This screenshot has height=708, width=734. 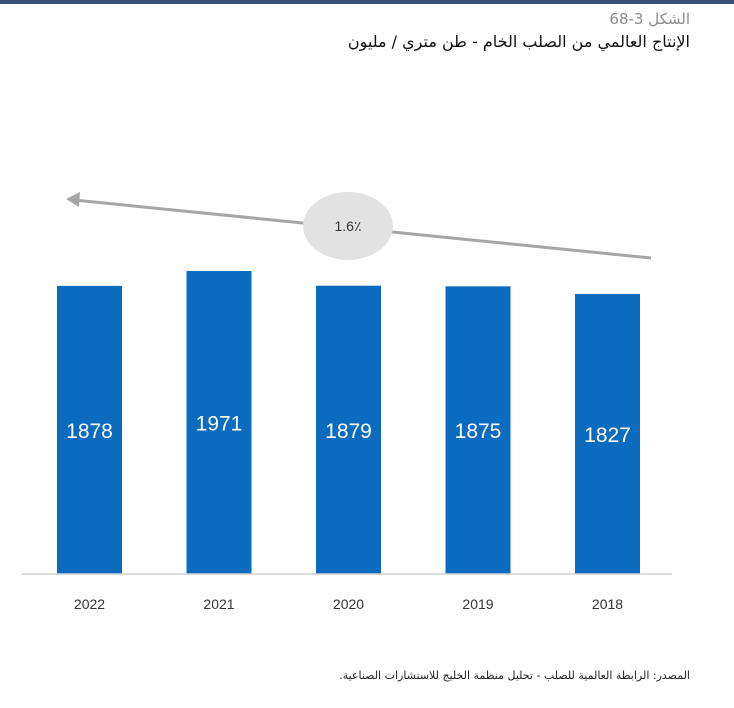 I want to click on bar-value-label: 1971, so click(x=219, y=424).